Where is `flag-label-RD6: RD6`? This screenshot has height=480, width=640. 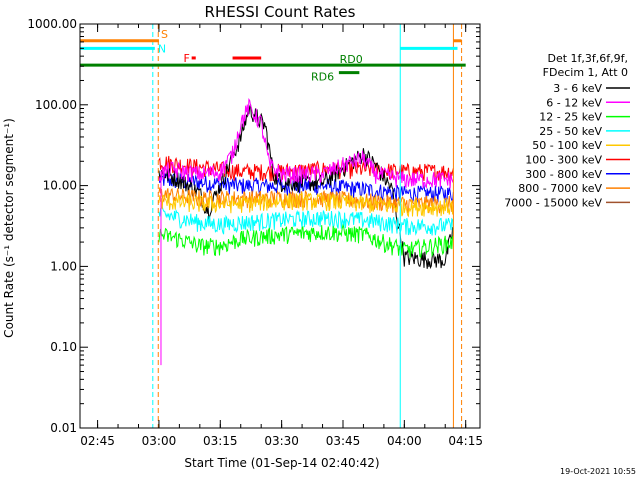 flag-label-RD6: RD6 is located at coordinates (322, 77).